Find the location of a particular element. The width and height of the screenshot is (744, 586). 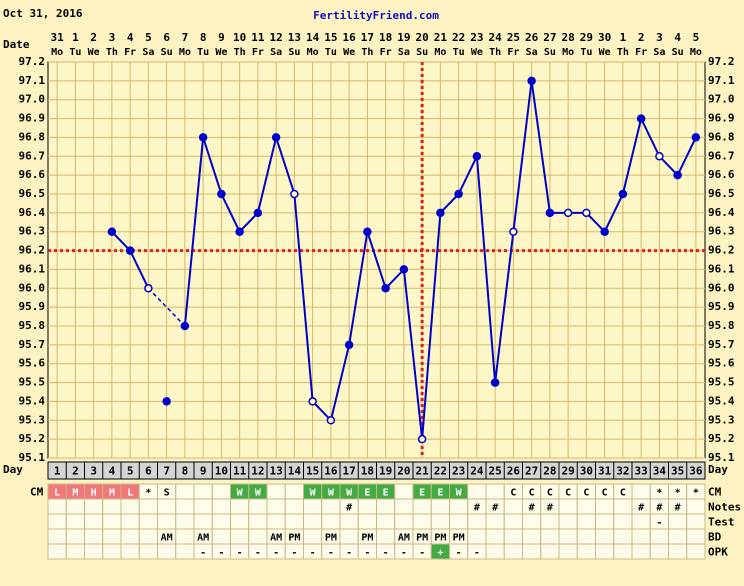

cycle-day: 11 is located at coordinates (240, 471).